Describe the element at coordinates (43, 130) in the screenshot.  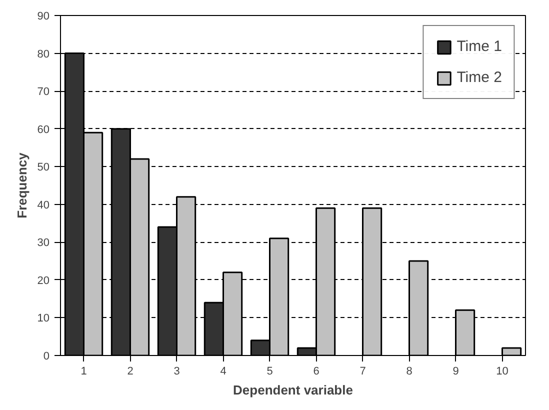
I see `y-tick-label: 60` at that location.